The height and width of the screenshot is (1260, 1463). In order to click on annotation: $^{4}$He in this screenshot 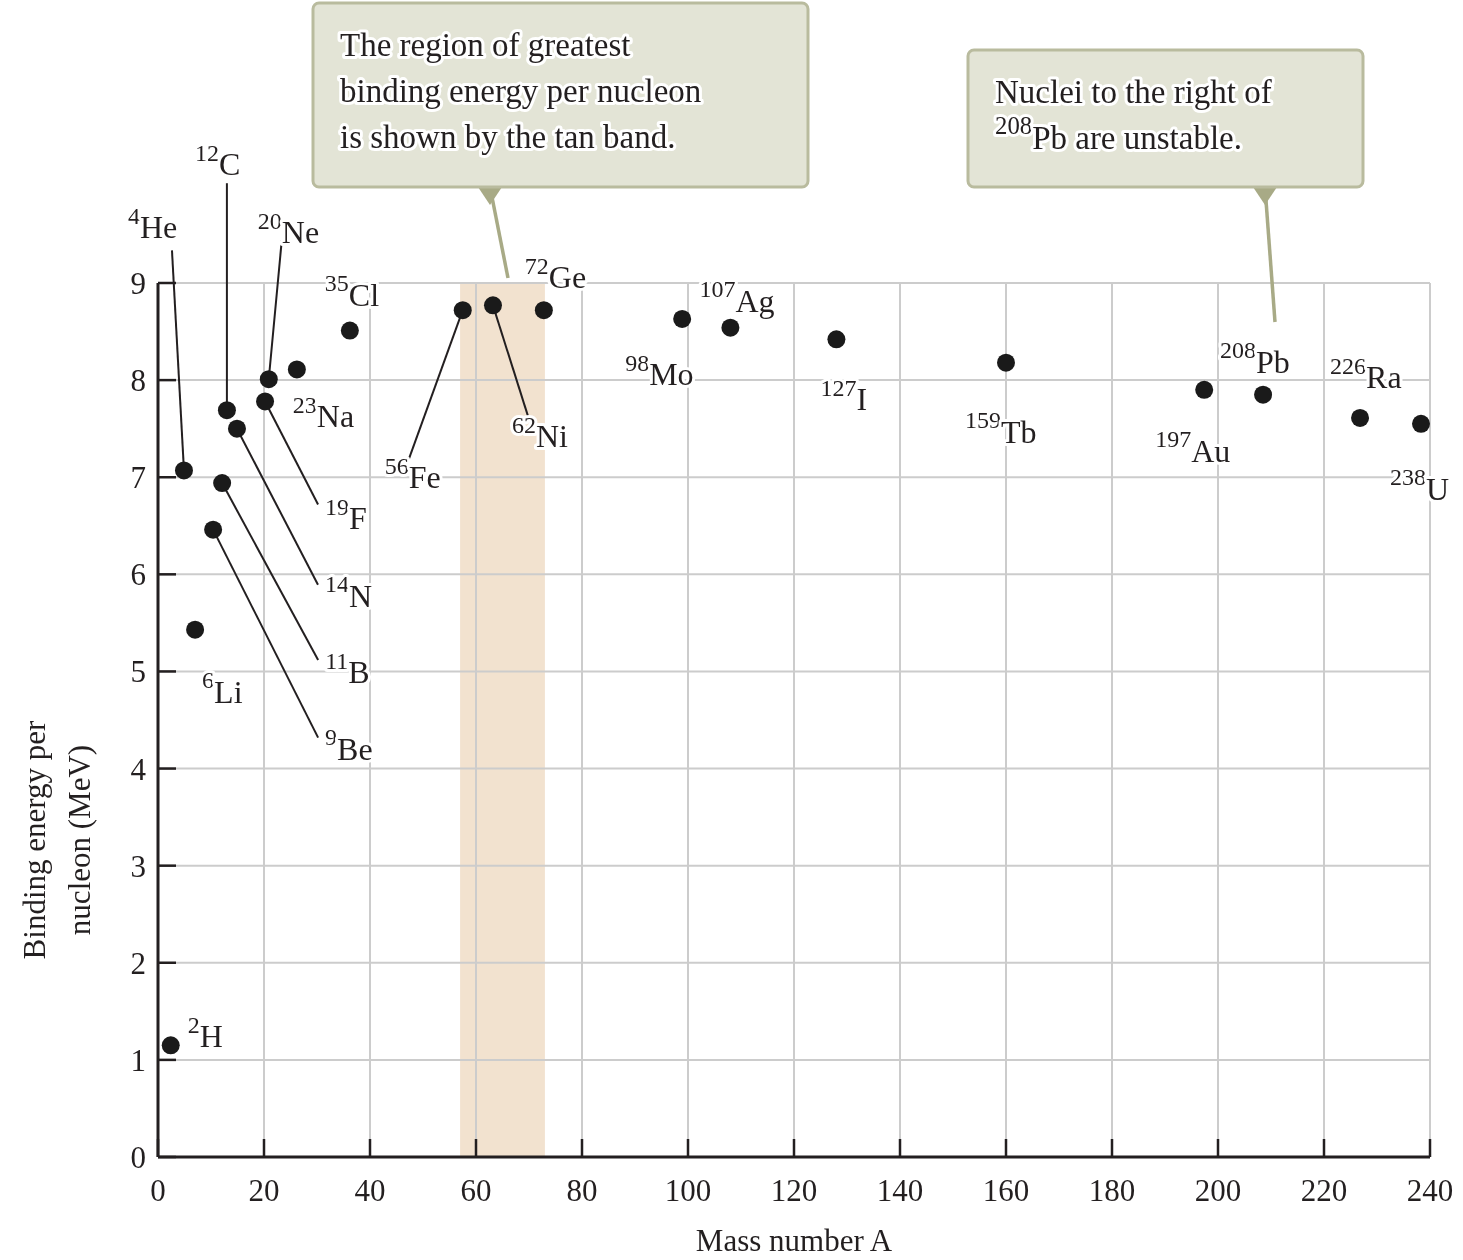, I will do `click(152, 224)`.